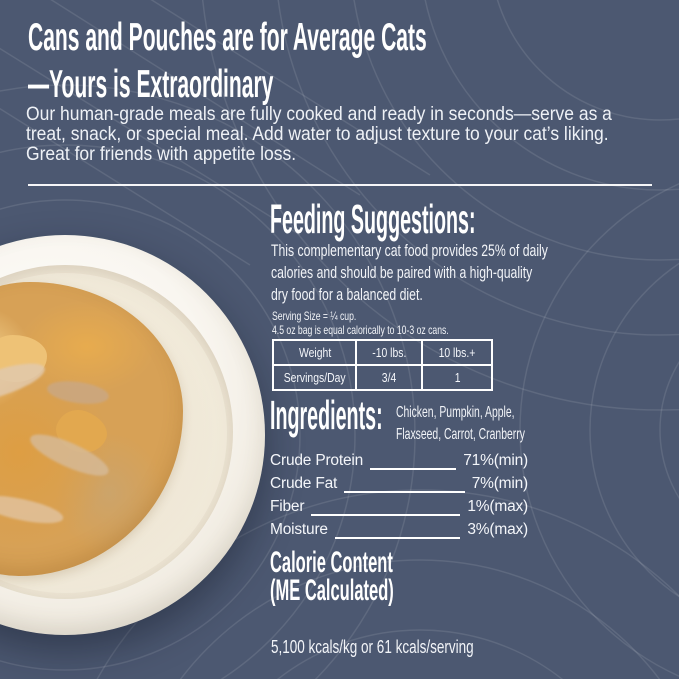 The height and width of the screenshot is (679, 679). Describe the element at coordinates (373, 219) in the screenshot. I see `feeding-suggestions-heading-text: Feeding Suggestions:` at that location.